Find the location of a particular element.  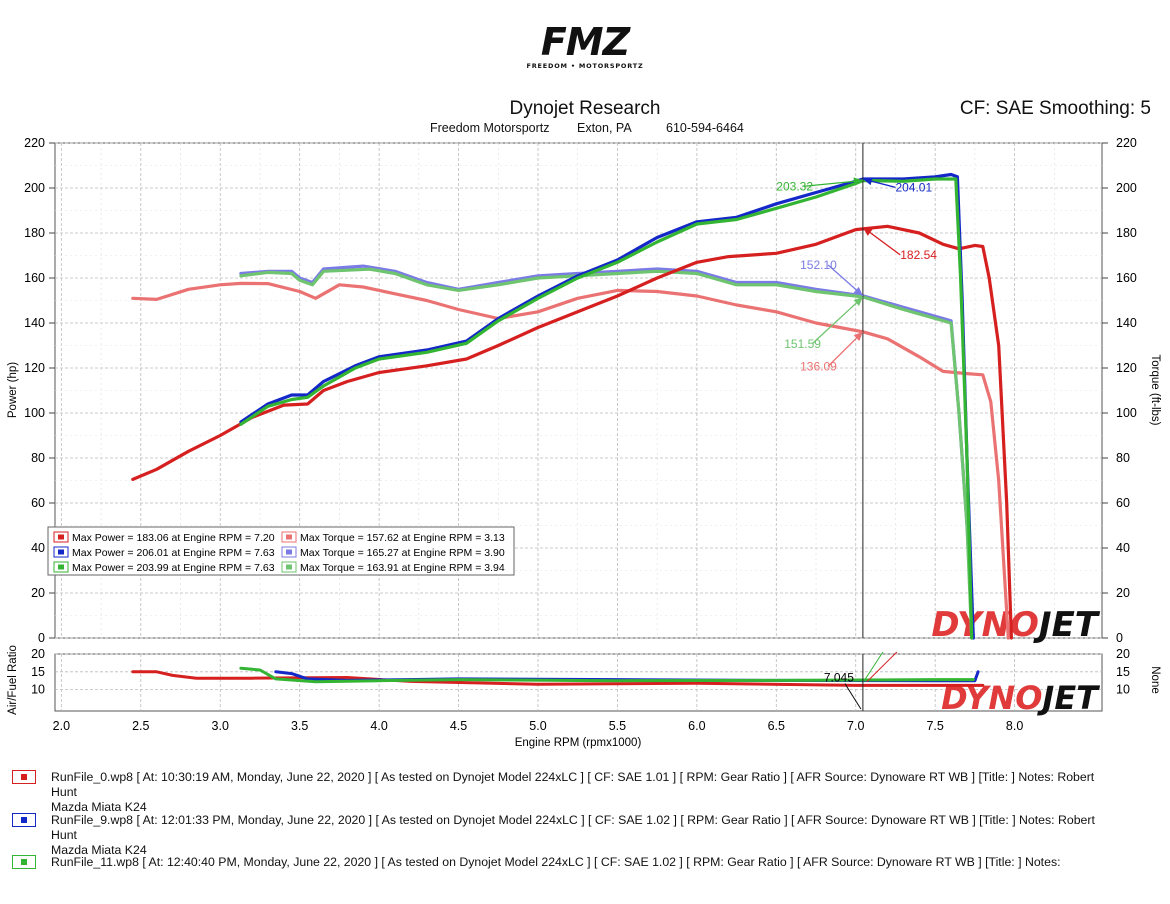

cursor-rpm-label: 7.045 is located at coordinates (839, 677).